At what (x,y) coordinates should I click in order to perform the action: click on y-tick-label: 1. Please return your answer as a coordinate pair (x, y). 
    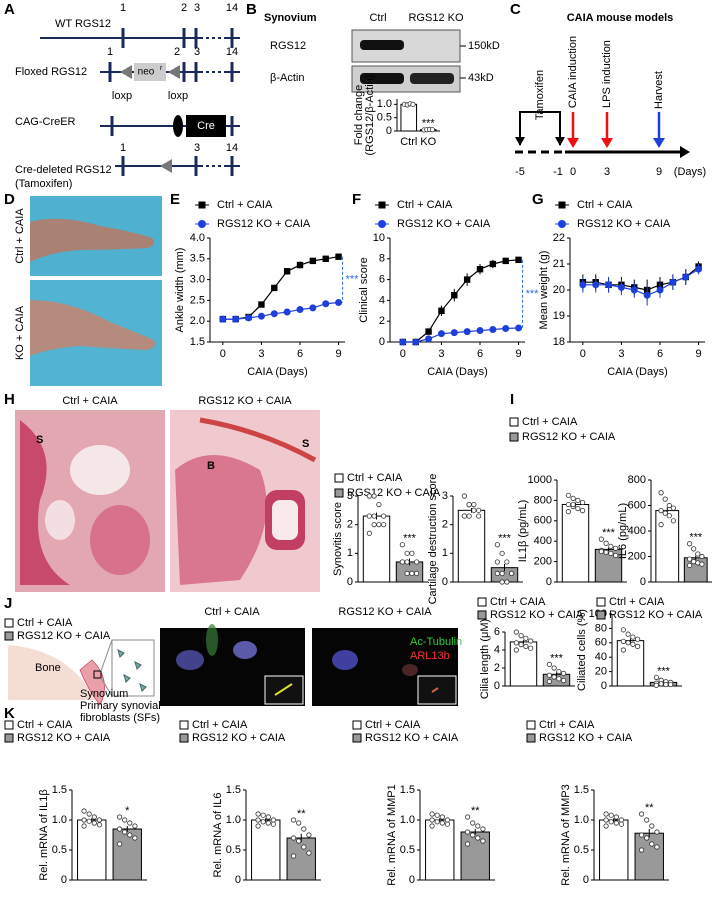
    Looking at the image, I should click on (350, 553).